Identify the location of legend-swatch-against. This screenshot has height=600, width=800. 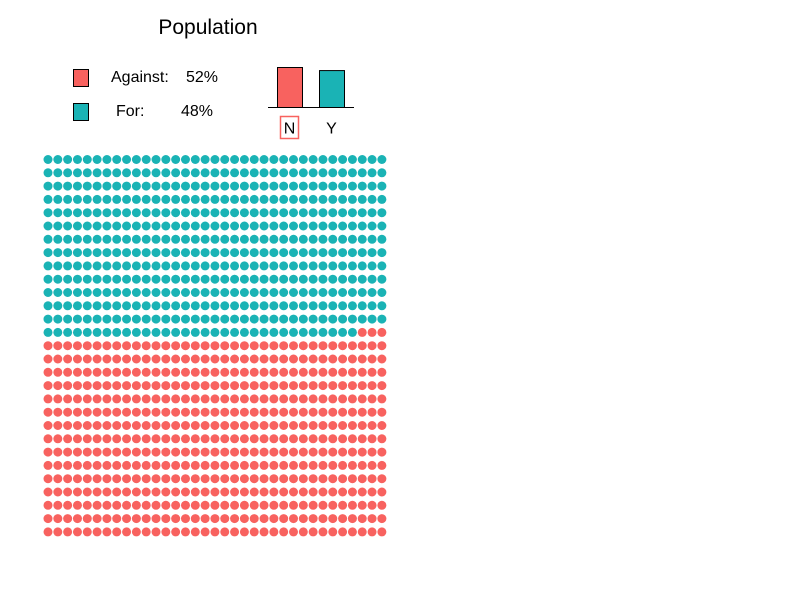
(81, 78).